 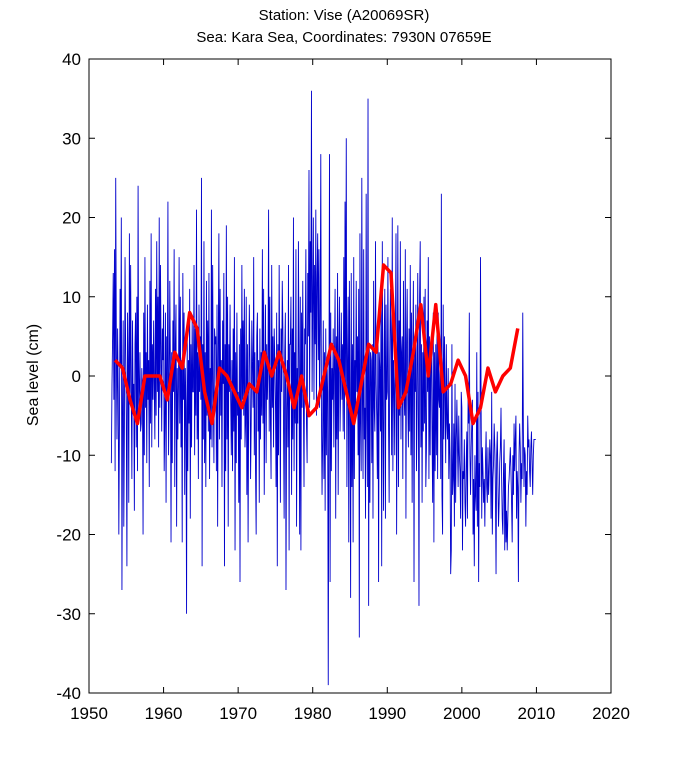 What do you see at coordinates (89, 713) in the screenshot?
I see `x-tick-label: 1950` at bounding box center [89, 713].